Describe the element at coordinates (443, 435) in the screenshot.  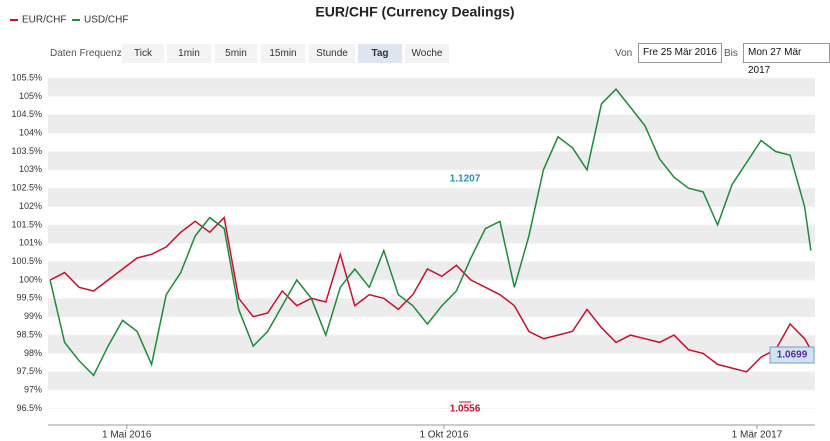
I see `x-tick-label: 1 Okt 2016` at that location.